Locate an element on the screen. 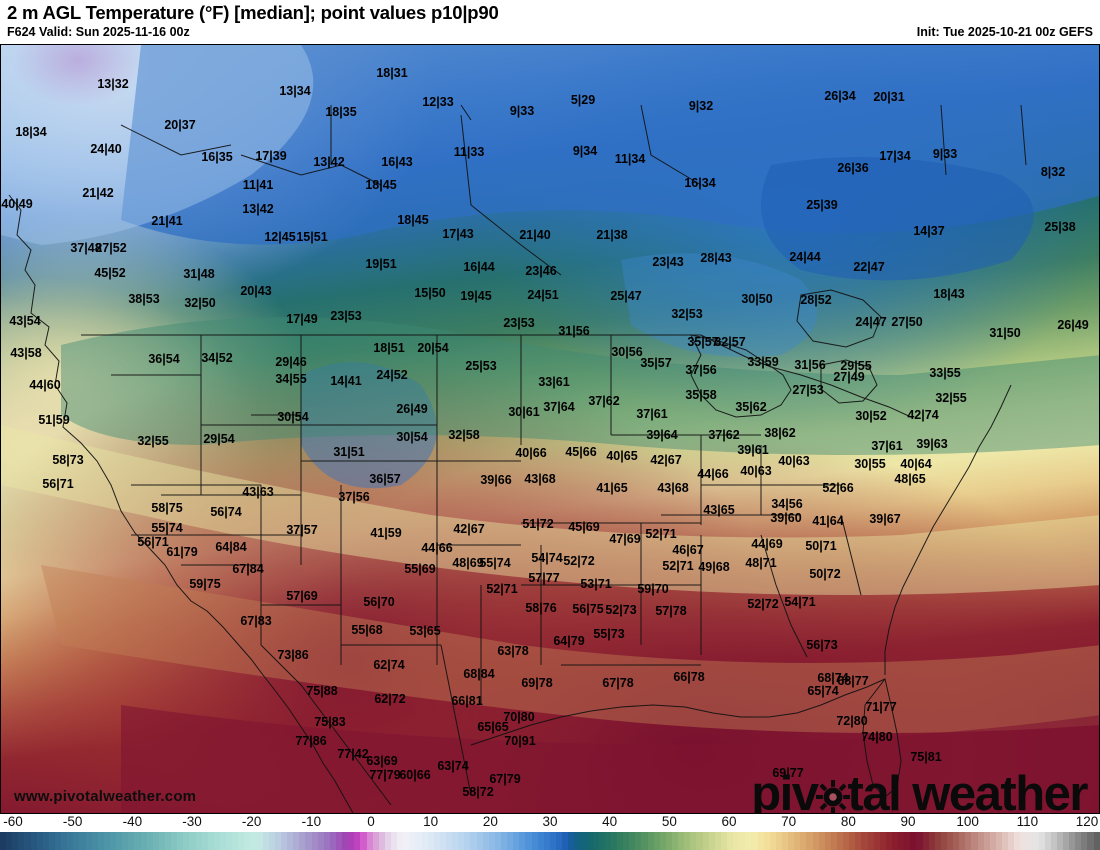 The height and width of the screenshot is (850, 1100). colorbar-tick-label: 100 is located at coordinates (967, 821).